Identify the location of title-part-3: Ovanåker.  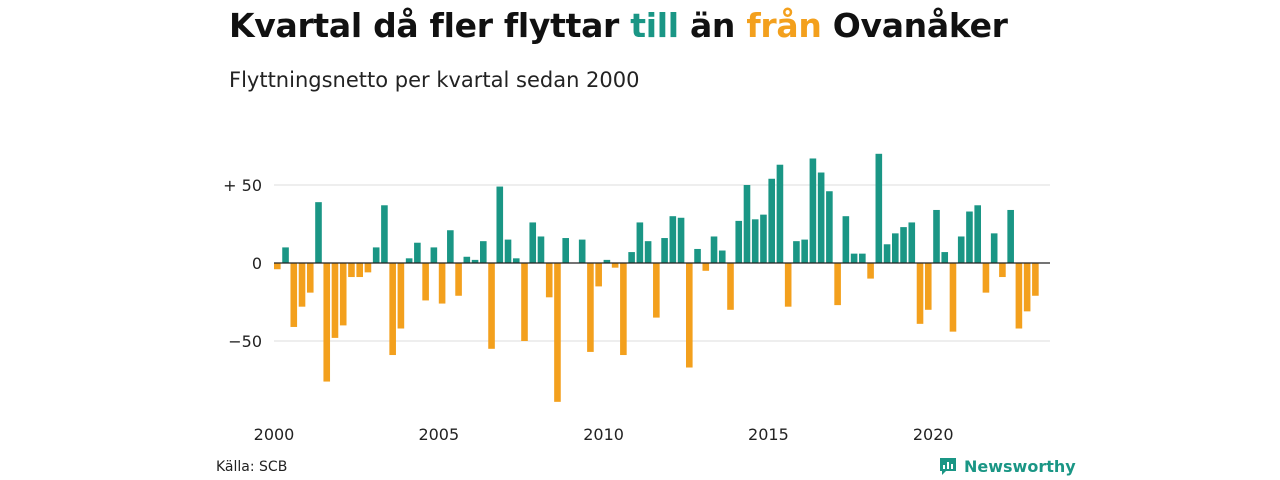
(920, 25).